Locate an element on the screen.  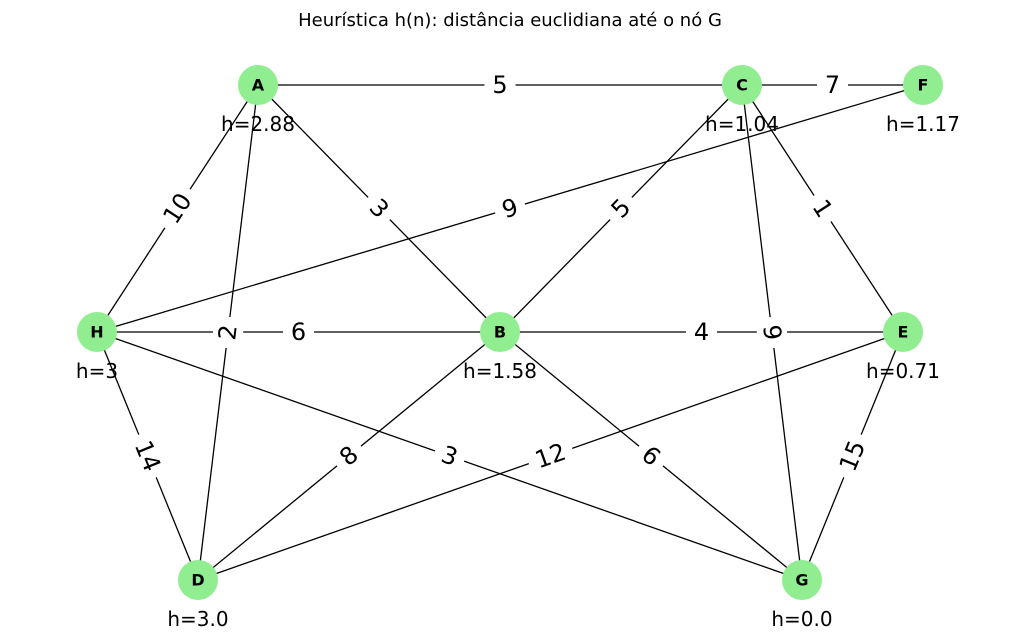
node-D is located at coordinates (198, 580).